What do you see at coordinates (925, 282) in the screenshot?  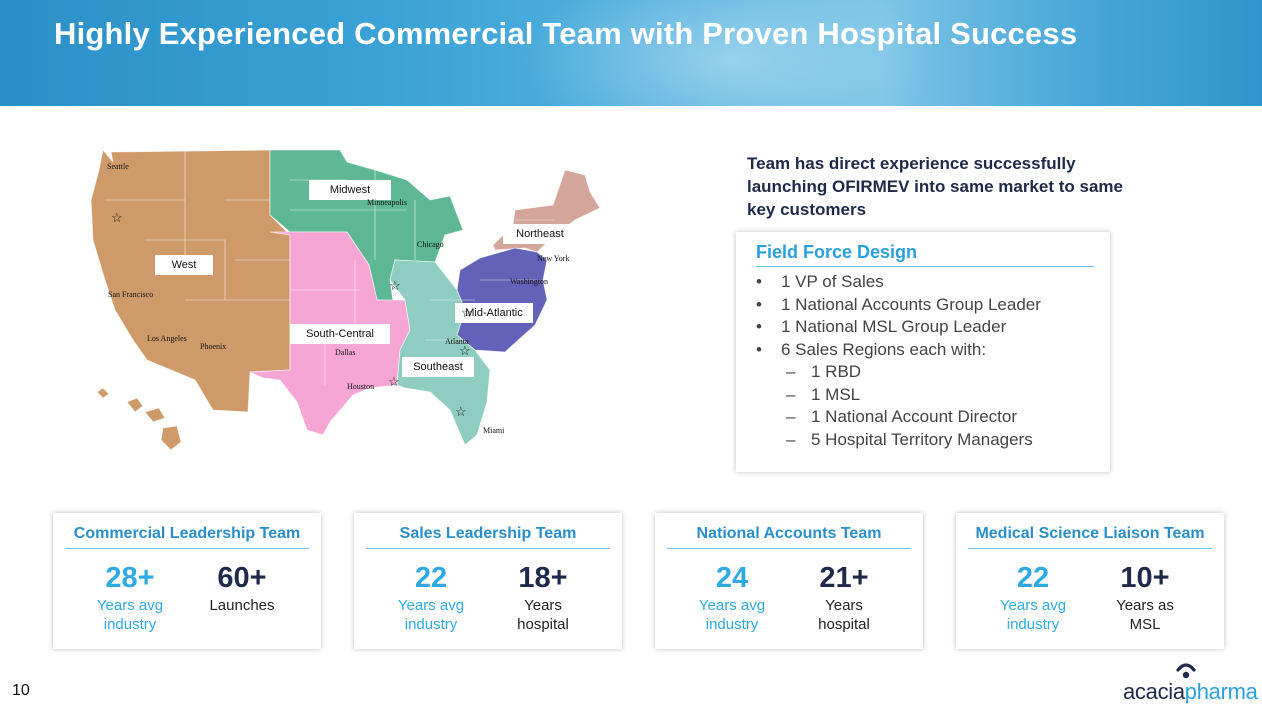 I see `list-item: 1 VP of Sales` at bounding box center [925, 282].